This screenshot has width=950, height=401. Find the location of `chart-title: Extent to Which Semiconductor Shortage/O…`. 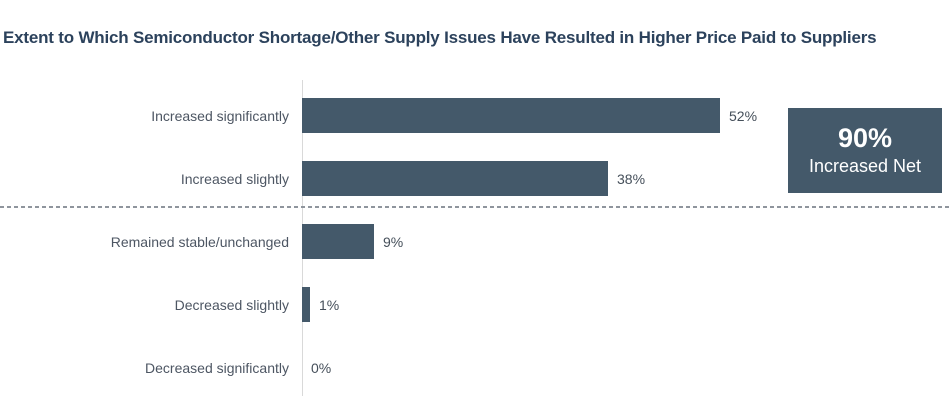

chart-title: Extent to Which Semiconductor Shortage/O… is located at coordinates (440, 37).